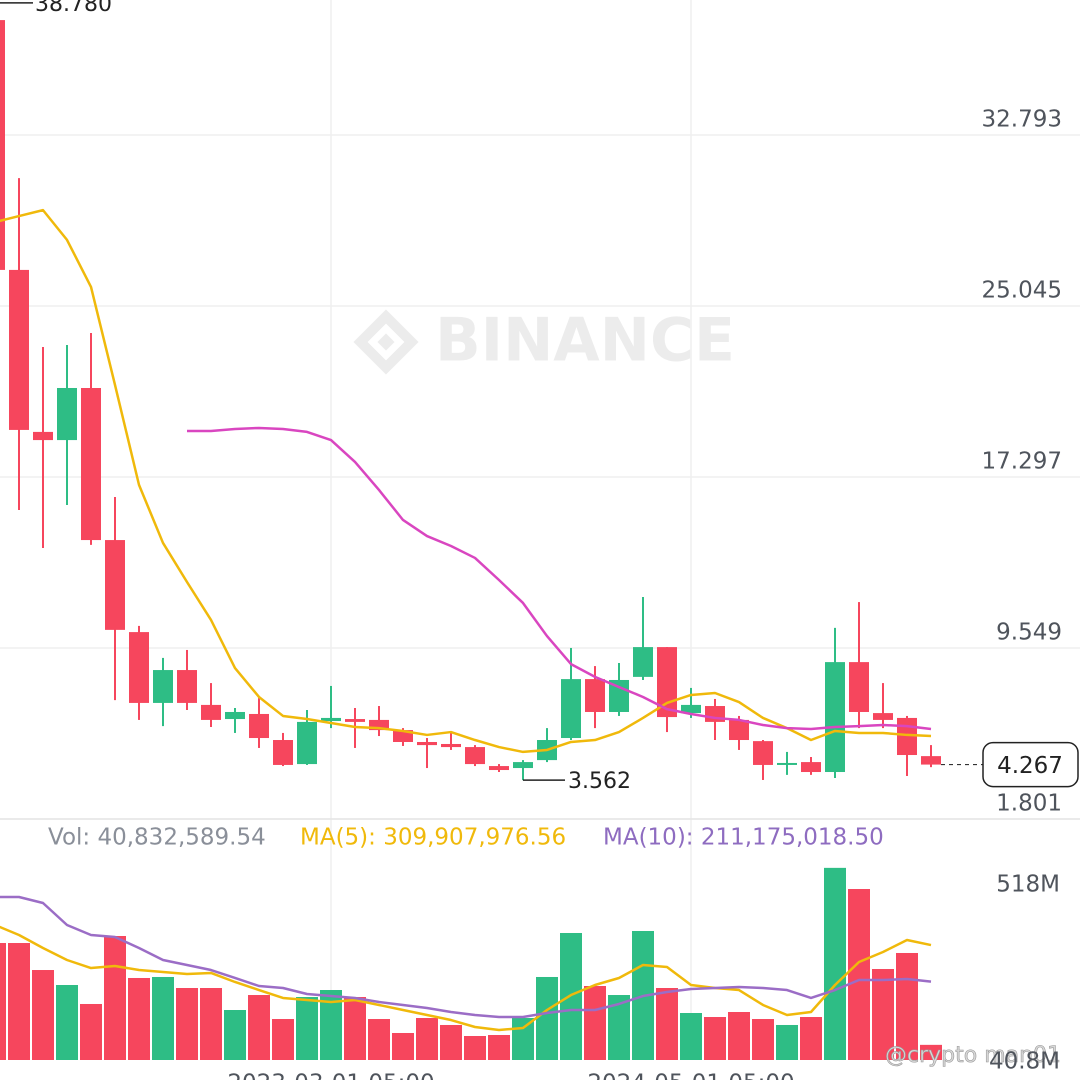  Describe the element at coordinates (1022, 291) in the screenshot. I see `y-tick-label: 25.045` at that location.